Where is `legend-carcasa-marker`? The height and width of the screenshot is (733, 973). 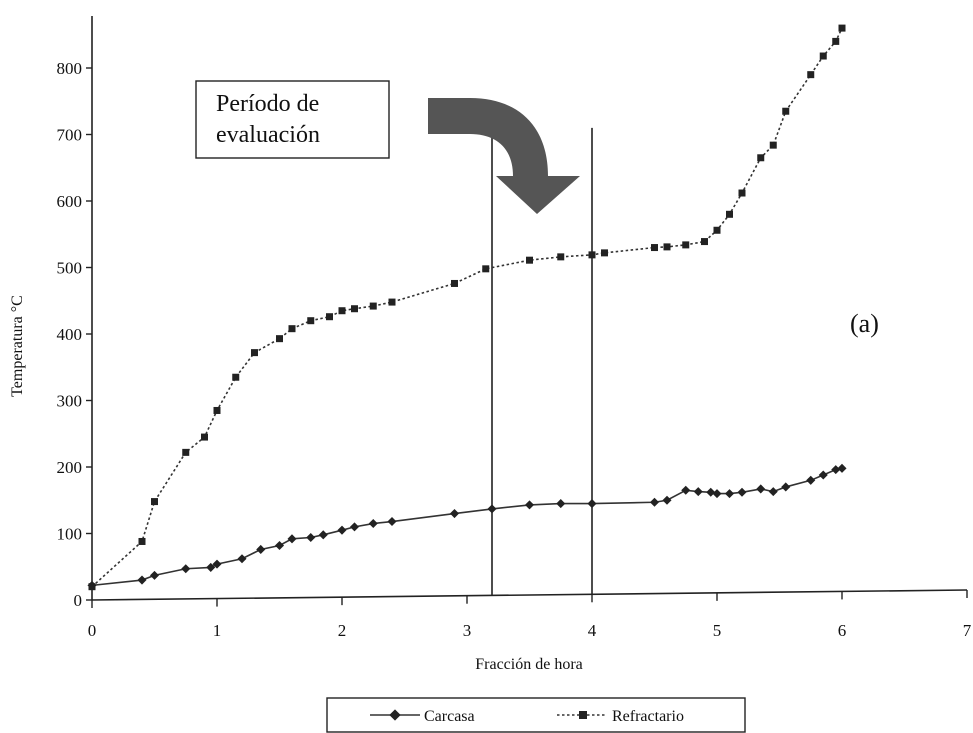 legend-carcasa-marker is located at coordinates (395, 715).